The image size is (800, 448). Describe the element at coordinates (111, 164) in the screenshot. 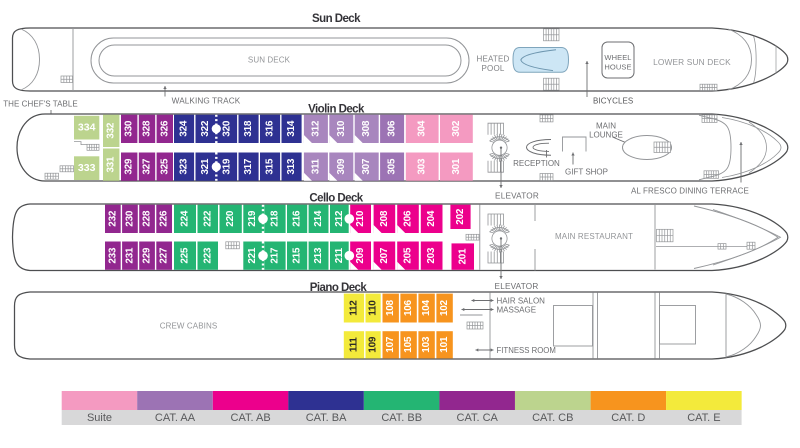

I see `svg-text: 331` at that location.